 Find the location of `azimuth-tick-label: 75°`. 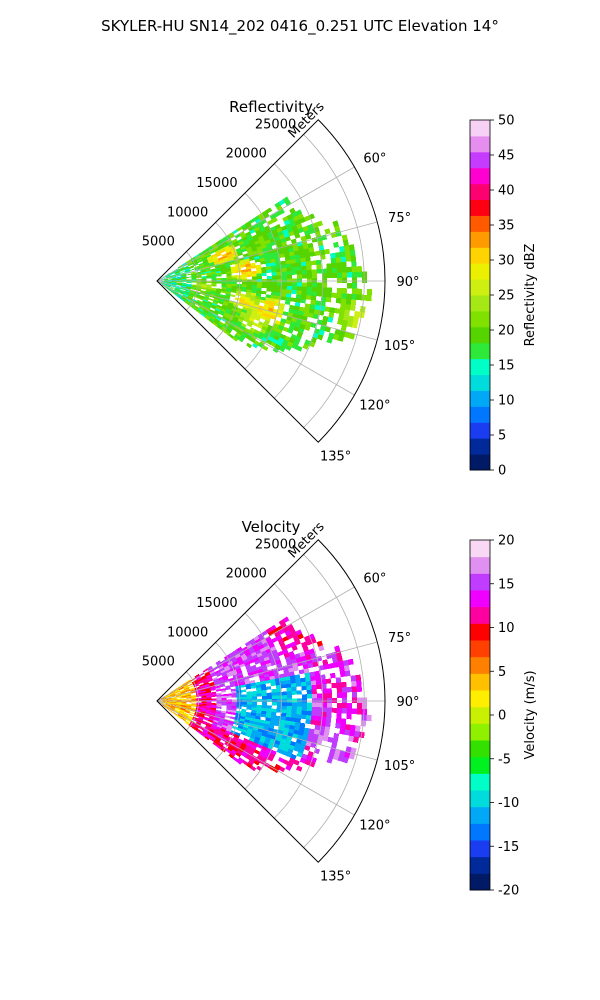

azimuth-tick-label: 75° is located at coordinates (399, 638).